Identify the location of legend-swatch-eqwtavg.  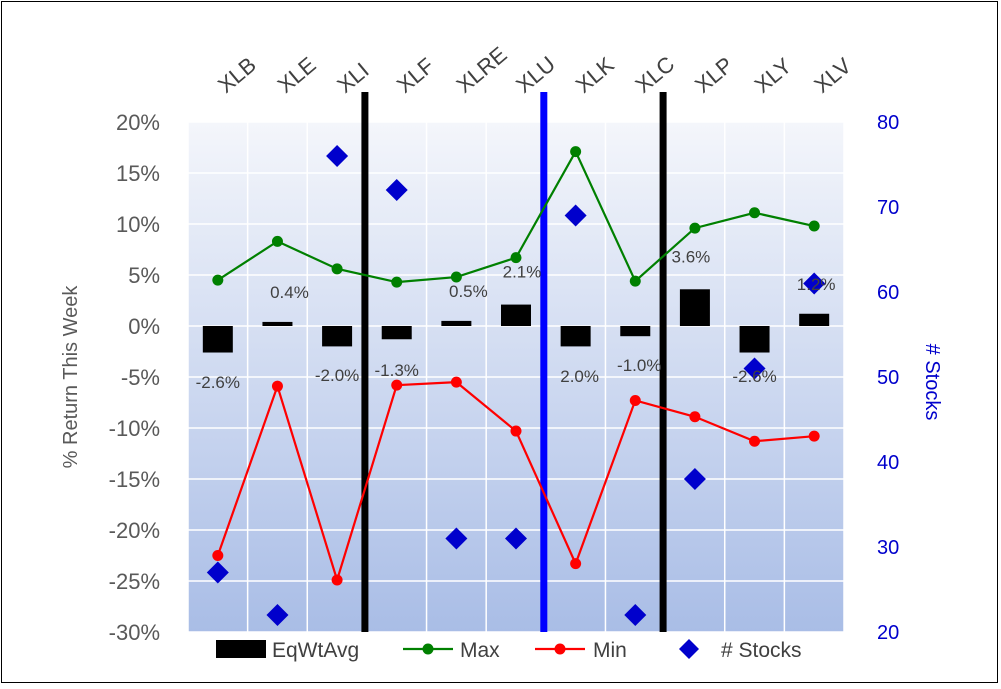
(241, 649).